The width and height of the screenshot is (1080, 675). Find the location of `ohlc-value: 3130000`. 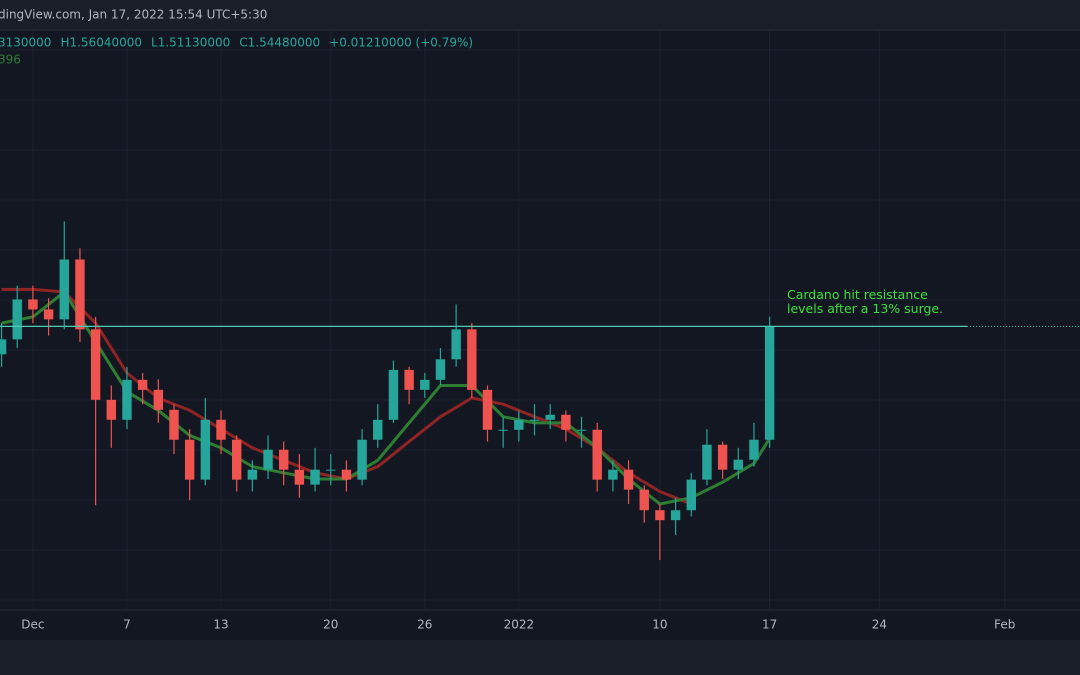

ohlc-value: 3130000 is located at coordinates (25, 43).